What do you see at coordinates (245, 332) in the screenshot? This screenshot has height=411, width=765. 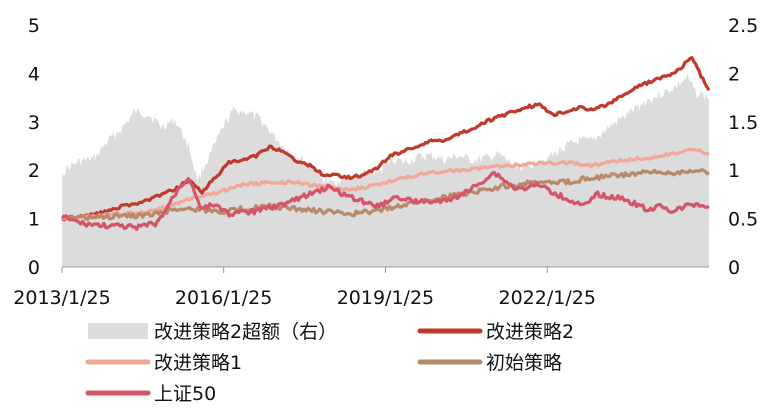 I see `legend-label: 改进策略2超额（右）` at bounding box center [245, 332].